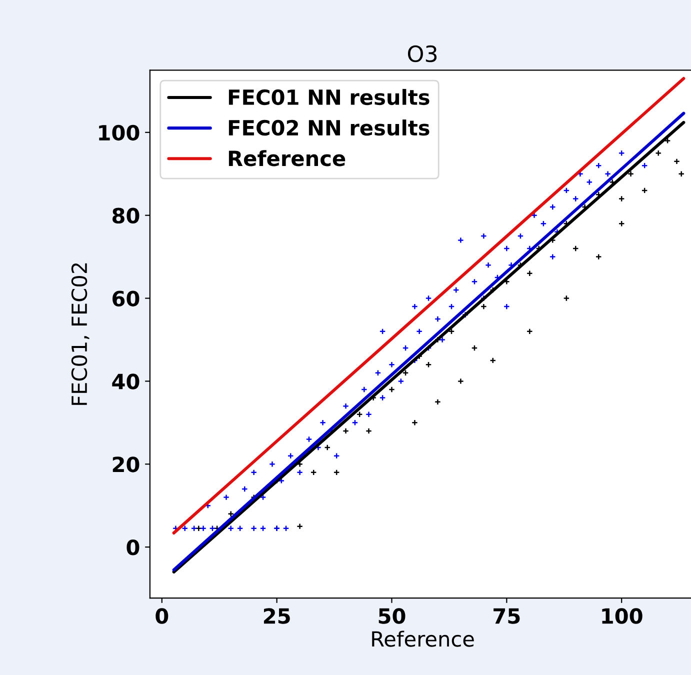 This screenshot has height=675, width=691. Describe the element at coordinates (507, 616) in the screenshot. I see `x-tick-label: 75` at that location.